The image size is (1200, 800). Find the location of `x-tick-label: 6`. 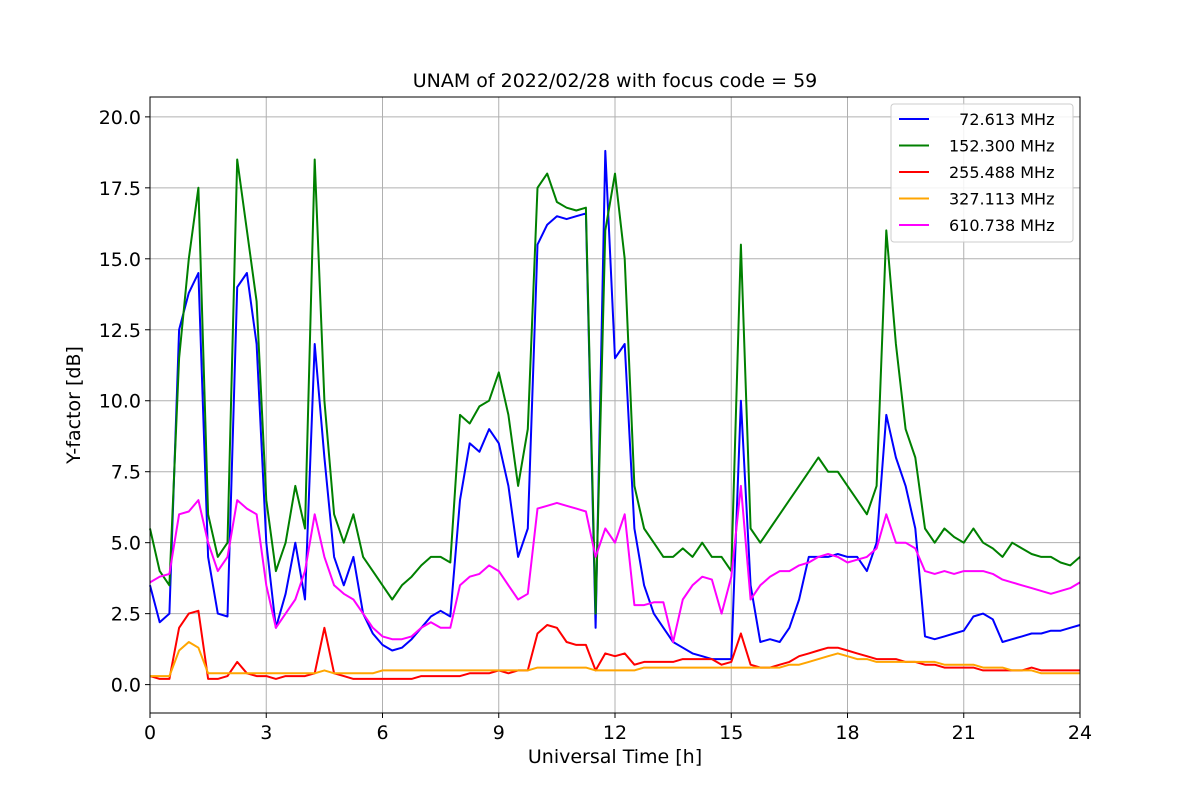

x-tick-label: 6 is located at coordinates (382, 733).